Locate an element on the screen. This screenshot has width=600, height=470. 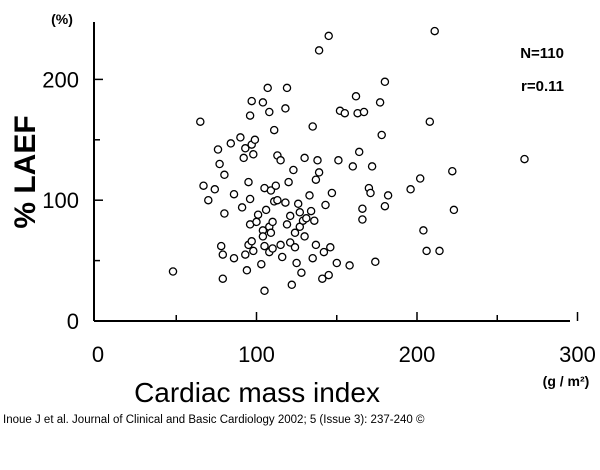
x-tick-label: 100 is located at coordinates (256, 354).